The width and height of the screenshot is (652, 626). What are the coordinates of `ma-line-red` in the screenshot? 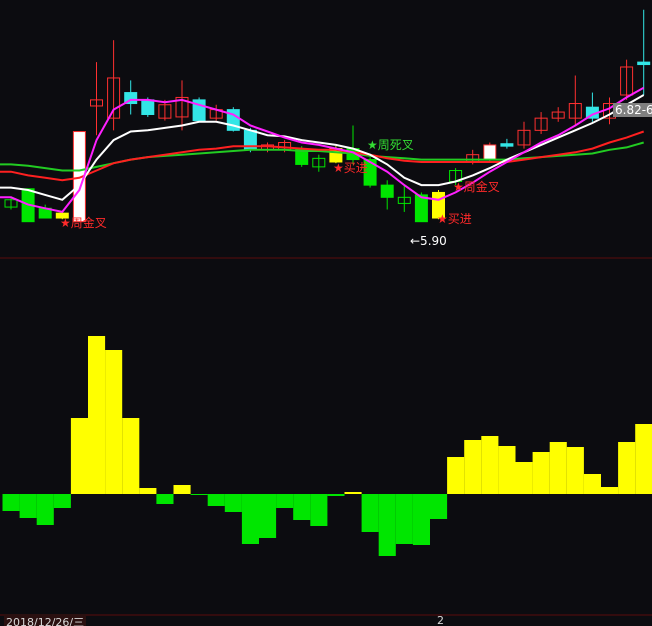 It's located at (322, 156).